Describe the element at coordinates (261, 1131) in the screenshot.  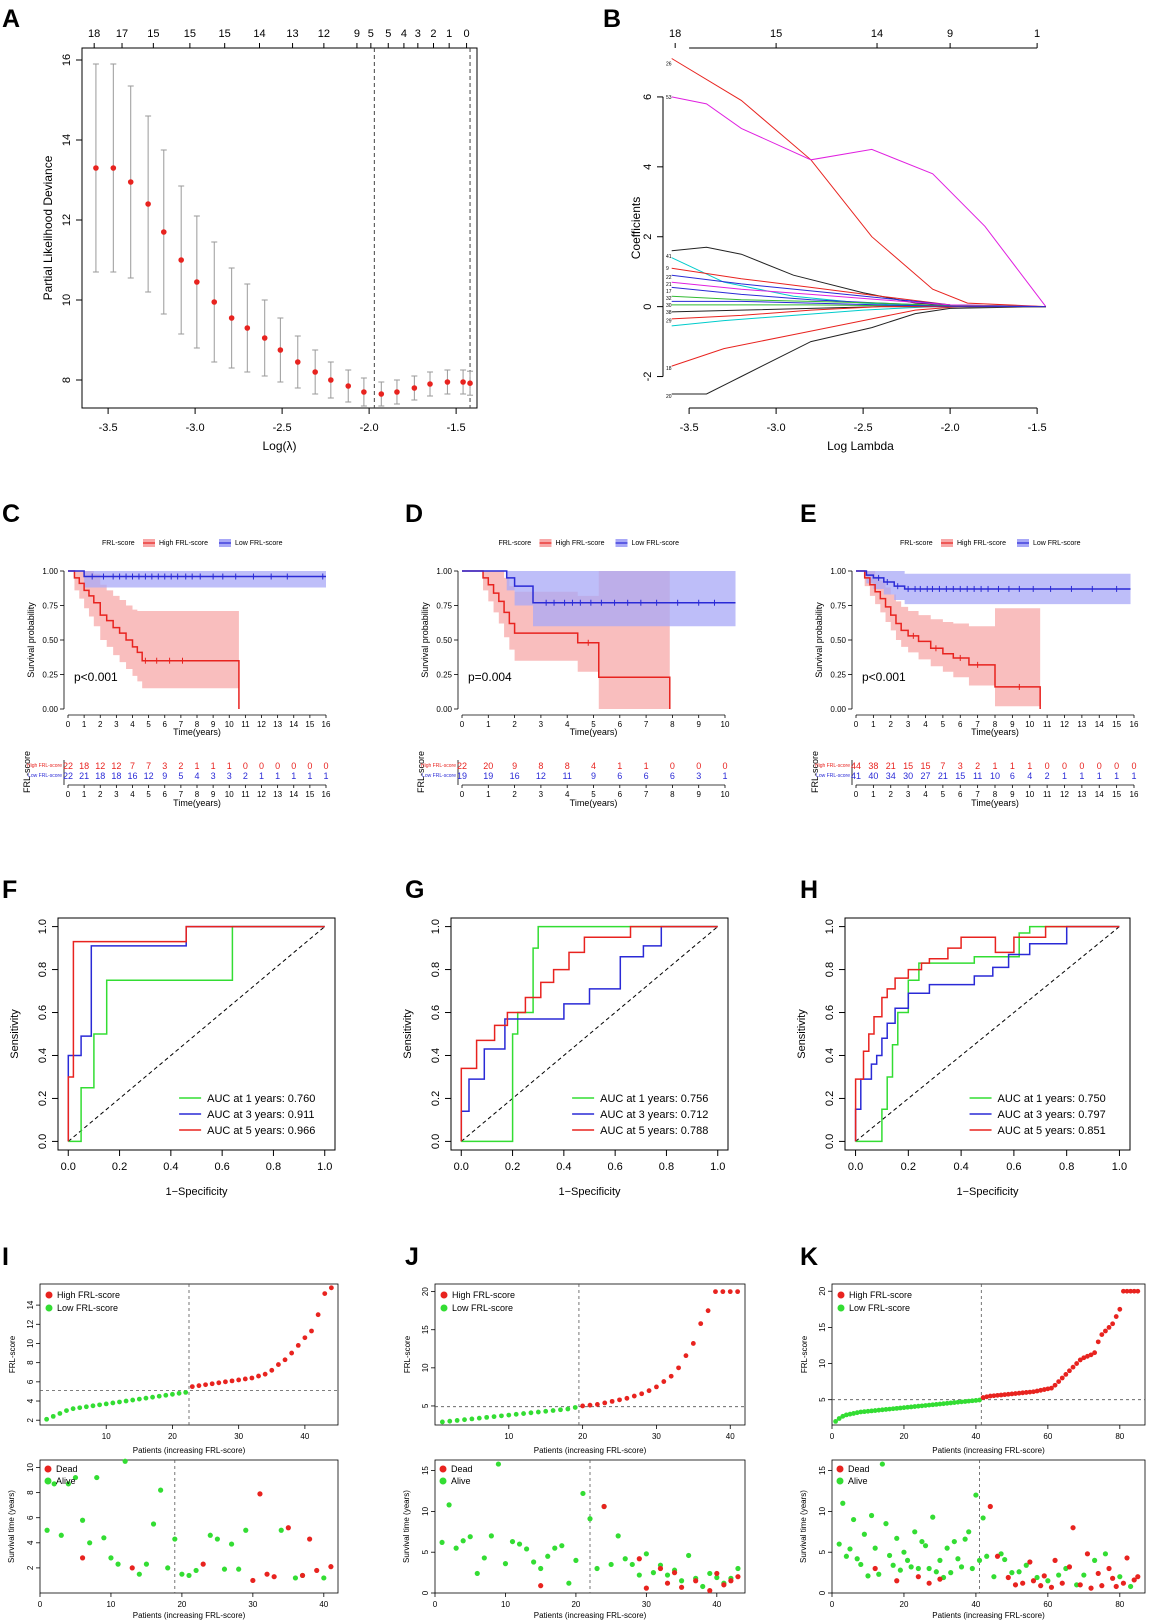
I see `legend-text: AUC at 5 years: 0.966` at that location.